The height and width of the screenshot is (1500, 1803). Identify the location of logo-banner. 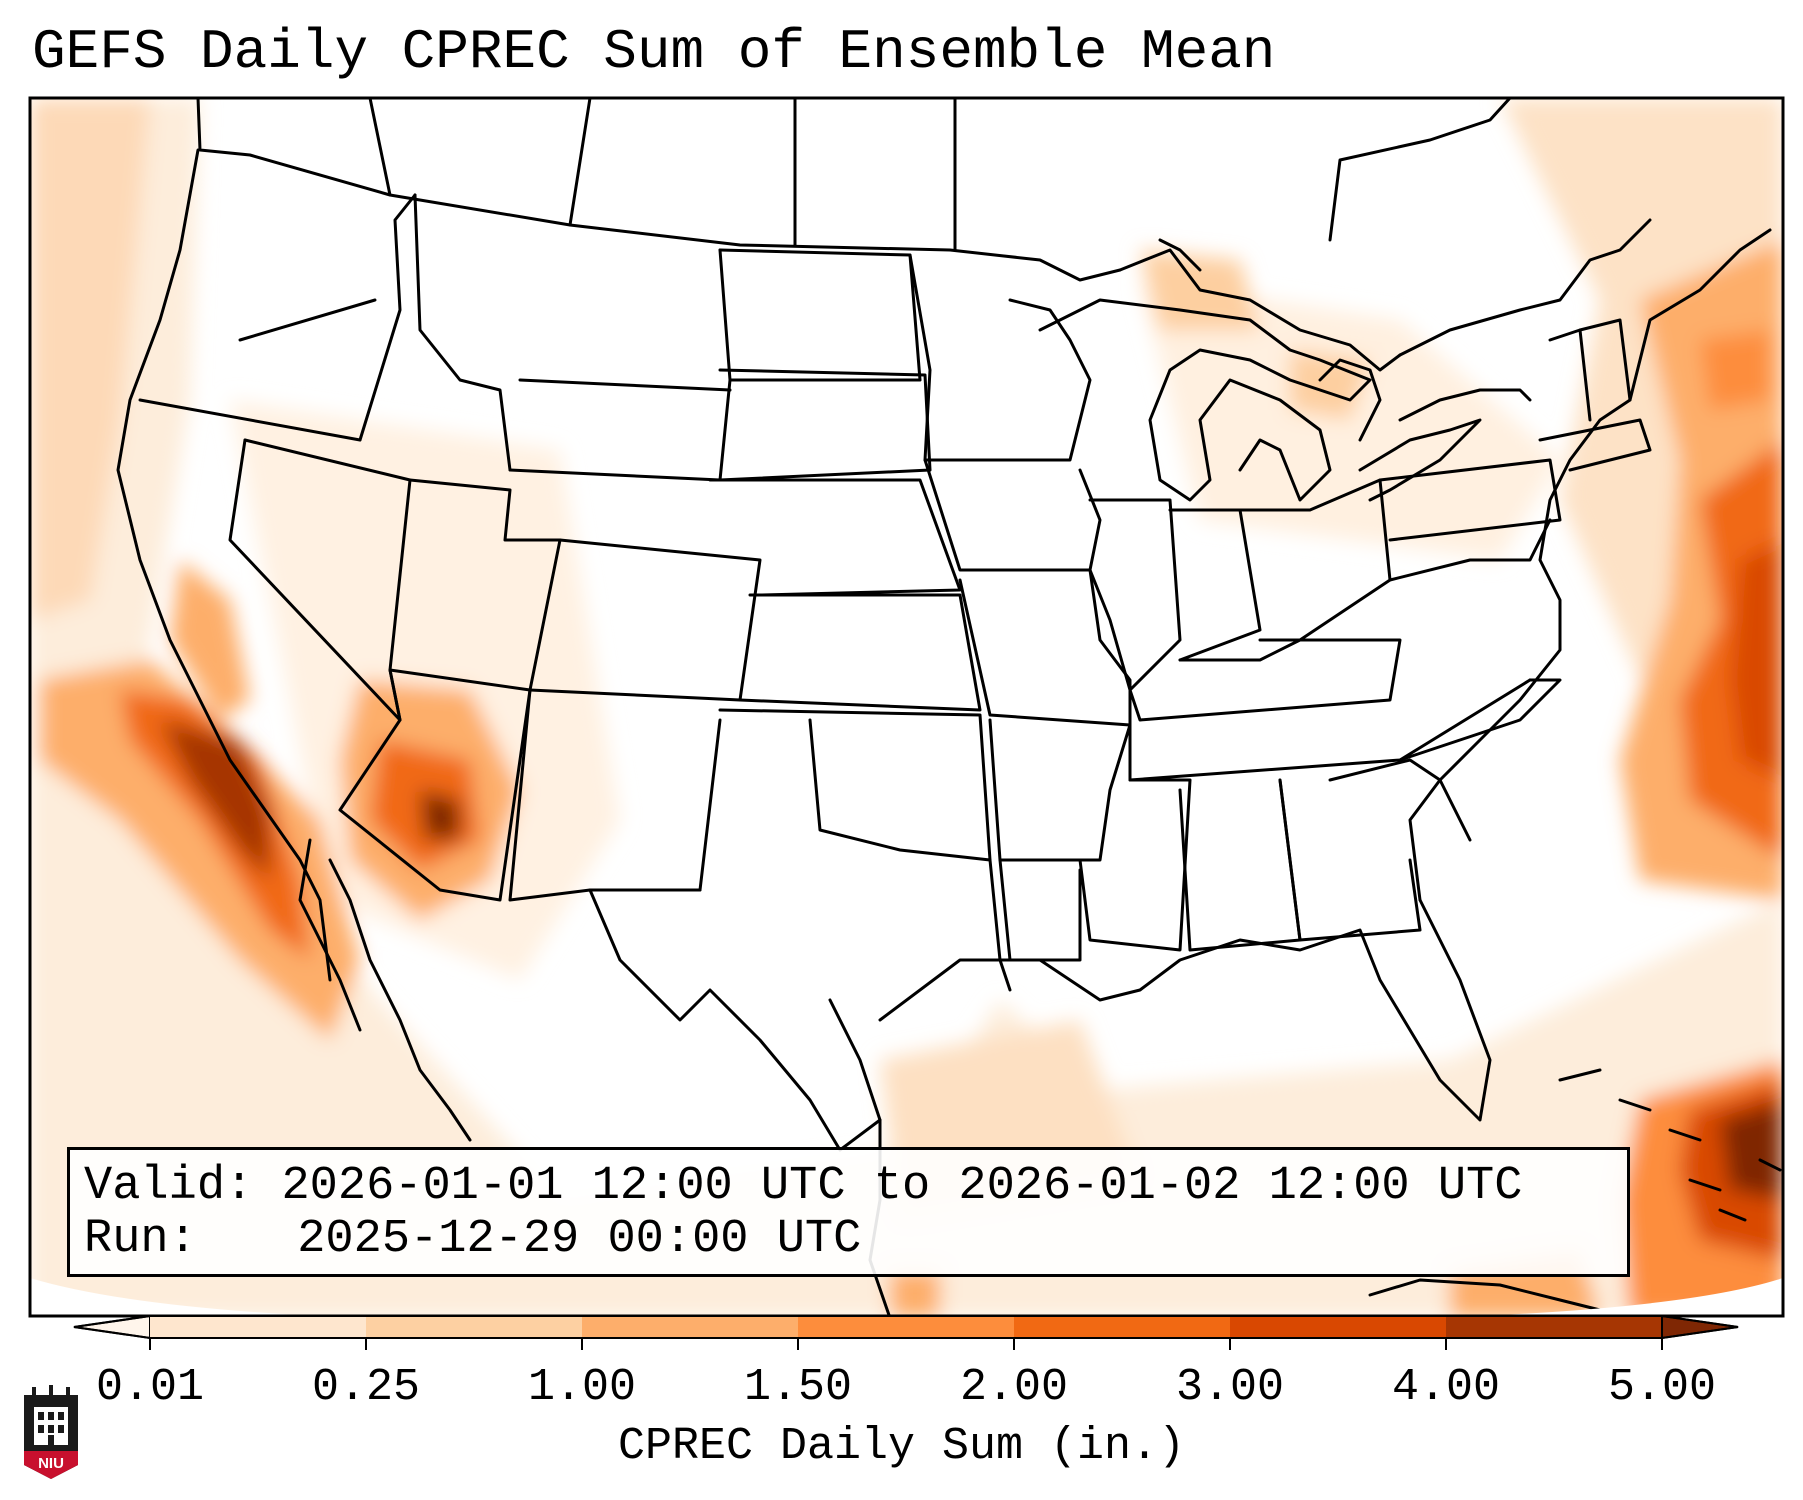
(51, 1465).